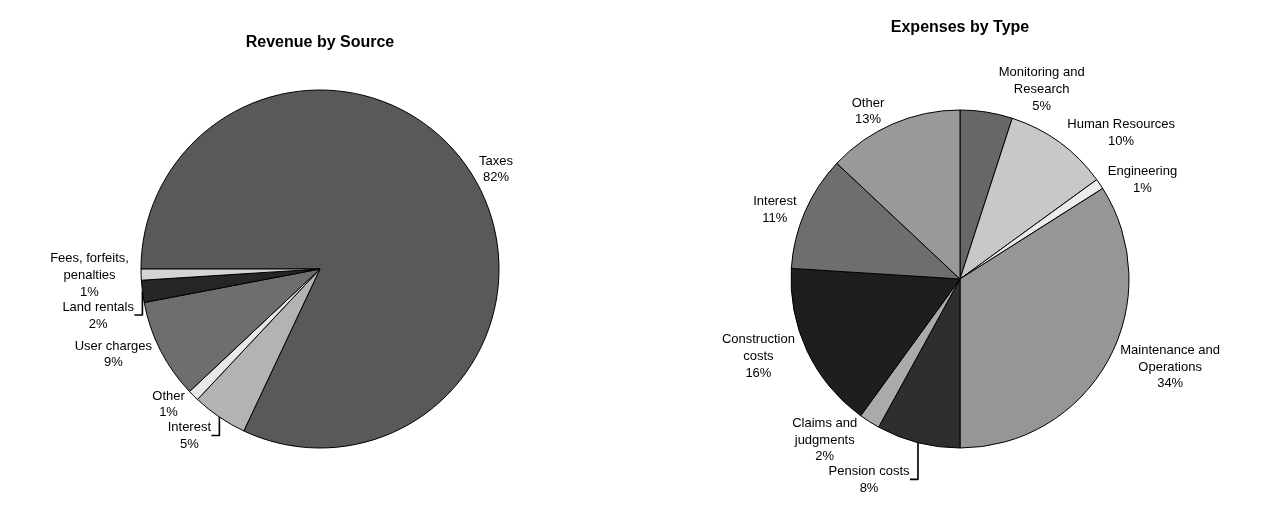 This screenshot has width=1281, height=508. What do you see at coordinates (1041, 79) in the screenshot?
I see `slice-label: Monitoring and Research` at bounding box center [1041, 79].